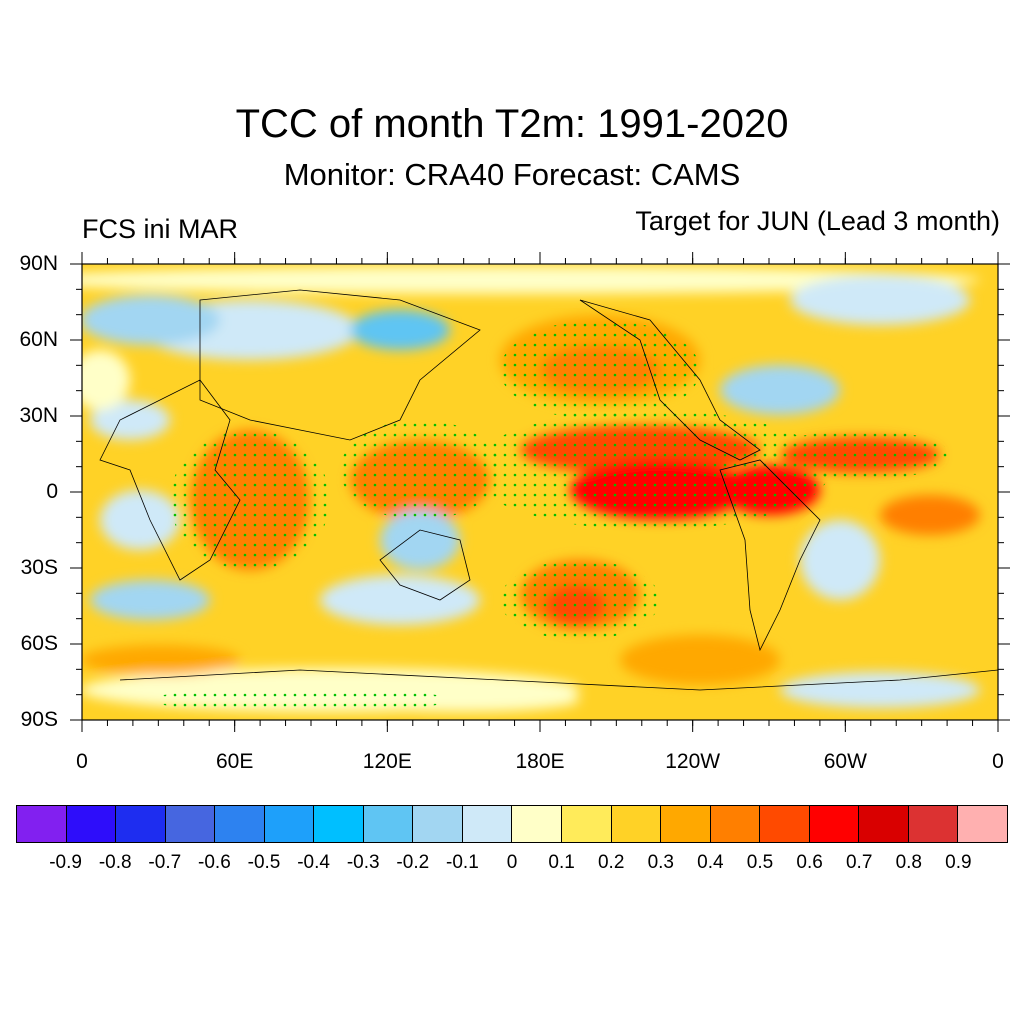  I want to click on plot-title: TCC of month T2m: 1991-2020, so click(512, 124).